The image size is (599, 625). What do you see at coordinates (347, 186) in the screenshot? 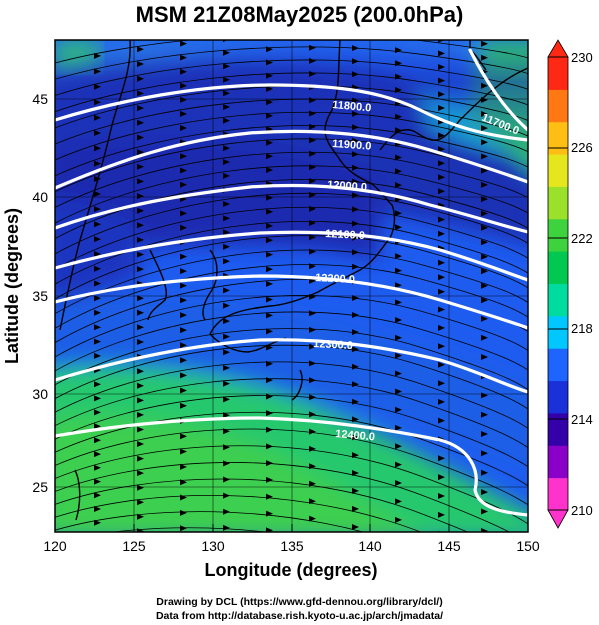
I see `contour-label: 12000.0` at bounding box center [347, 186].